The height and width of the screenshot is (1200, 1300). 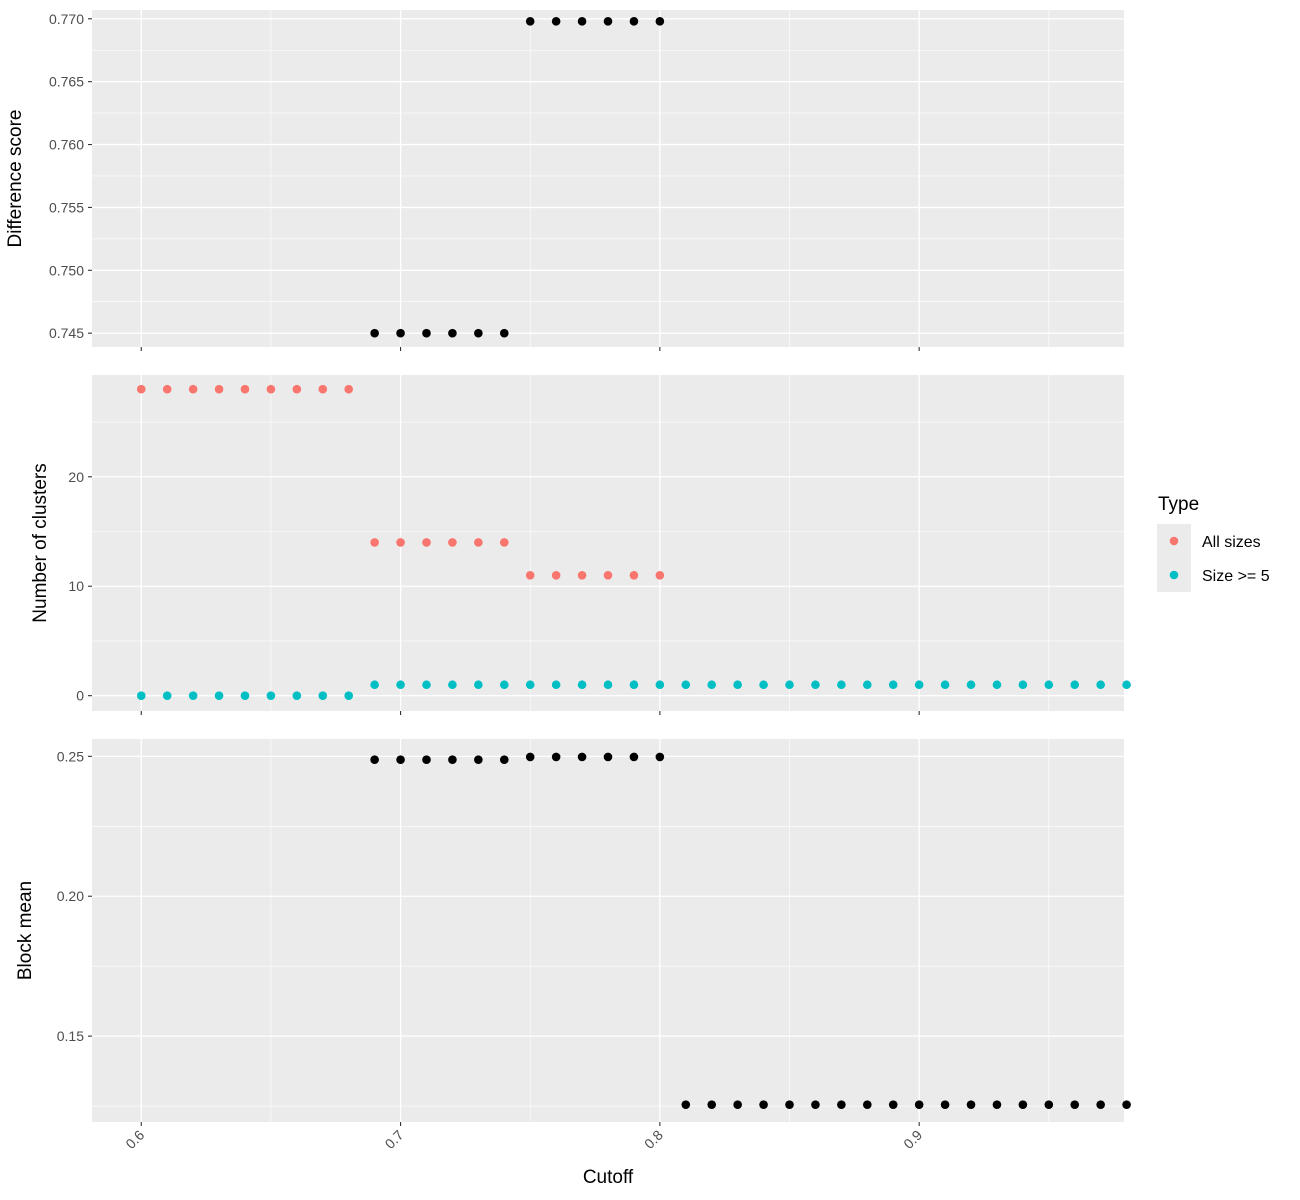 What do you see at coordinates (40, 542) in the screenshot?
I see `y-axis-title: Number of clusters` at bounding box center [40, 542].